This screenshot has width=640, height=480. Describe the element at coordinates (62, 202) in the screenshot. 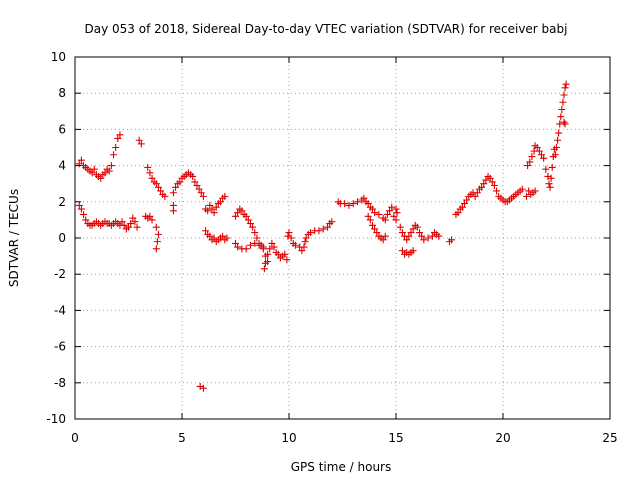

I see `y-tick-label: 2` at that location.